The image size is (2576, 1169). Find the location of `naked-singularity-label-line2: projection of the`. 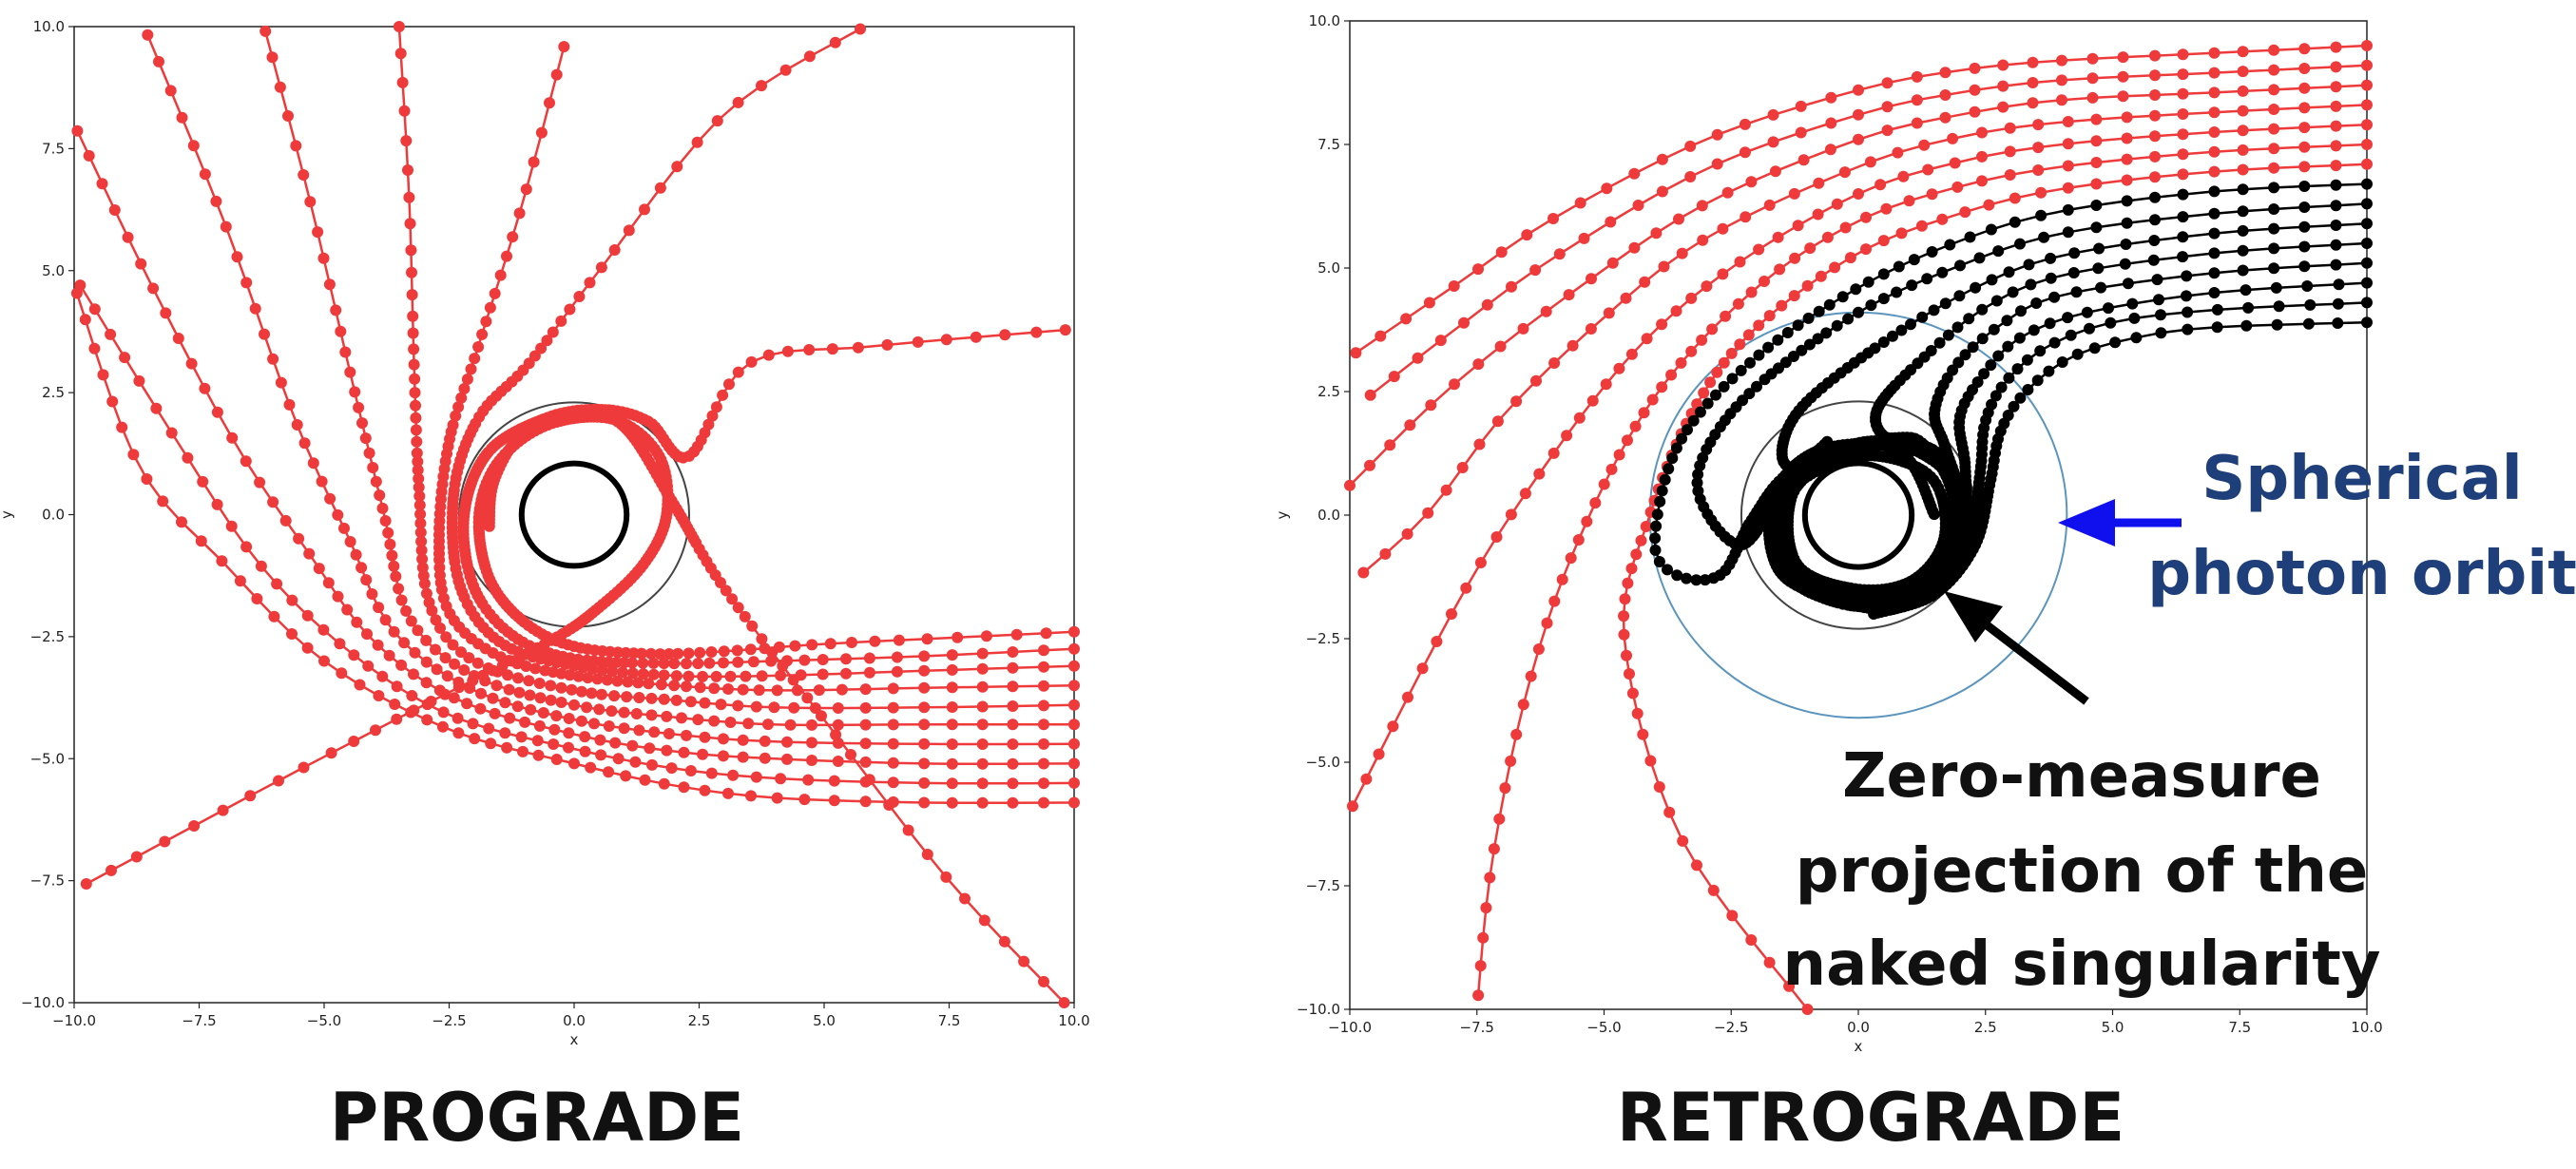

naked-singularity-label-line2: projection of the is located at coordinates (2082, 871).